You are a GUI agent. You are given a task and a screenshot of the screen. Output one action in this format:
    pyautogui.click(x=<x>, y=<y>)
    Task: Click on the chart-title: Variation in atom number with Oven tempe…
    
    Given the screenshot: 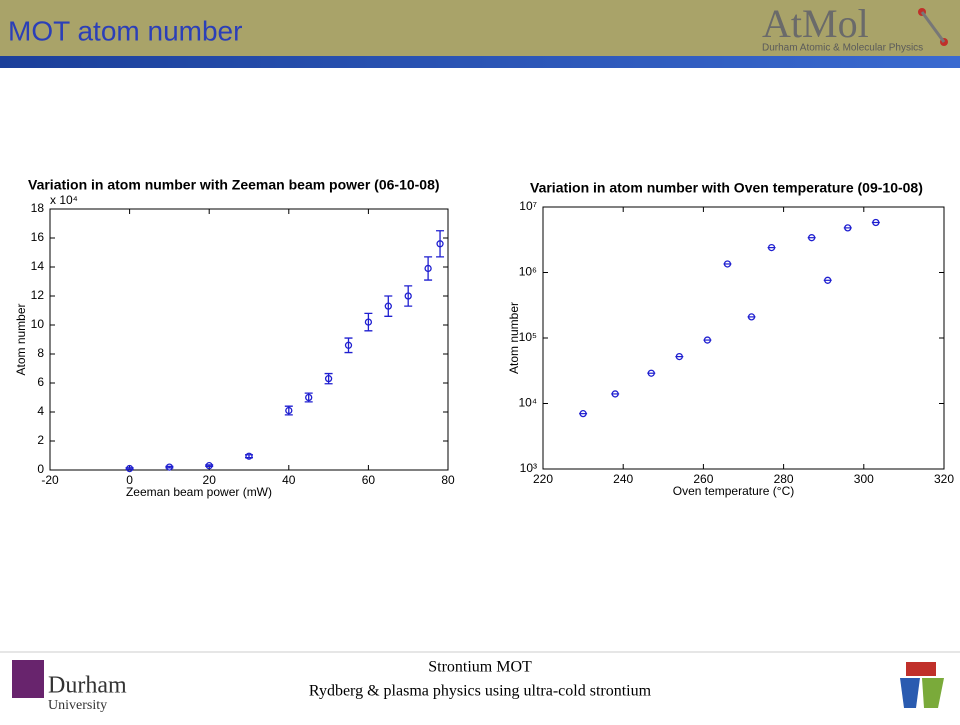 What is the action you would take?
    pyautogui.click(x=726, y=188)
    